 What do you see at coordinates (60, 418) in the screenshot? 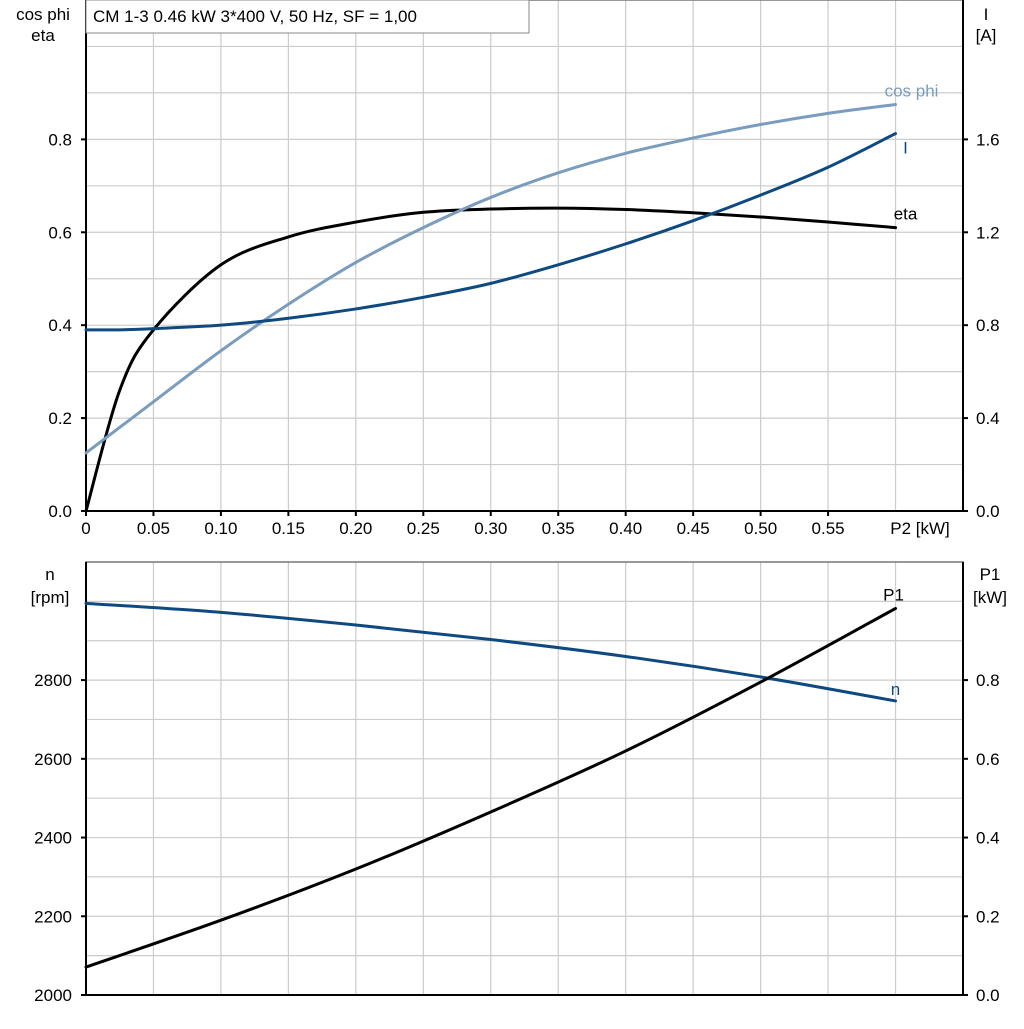
I see `y-tick-label-left: 0.2` at bounding box center [60, 418].